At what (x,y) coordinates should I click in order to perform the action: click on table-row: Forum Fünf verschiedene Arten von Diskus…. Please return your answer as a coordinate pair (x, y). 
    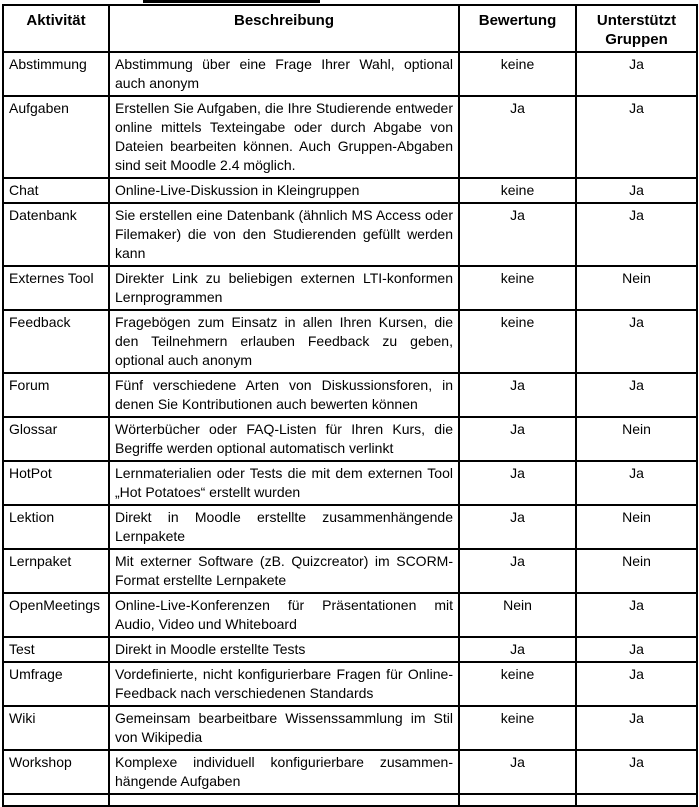
    Looking at the image, I should click on (350, 395).